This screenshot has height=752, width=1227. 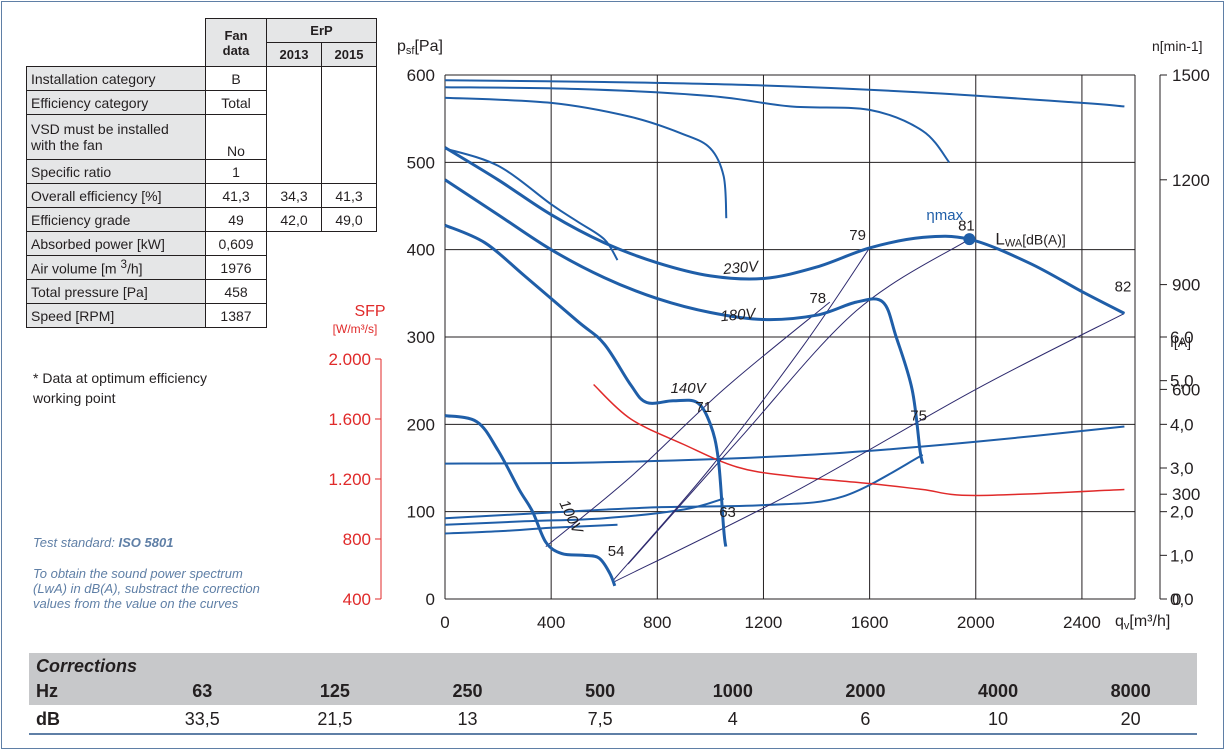 What do you see at coordinates (1182, 555) in the screenshot?
I see `current-tick-label: 1,0` at bounding box center [1182, 555].